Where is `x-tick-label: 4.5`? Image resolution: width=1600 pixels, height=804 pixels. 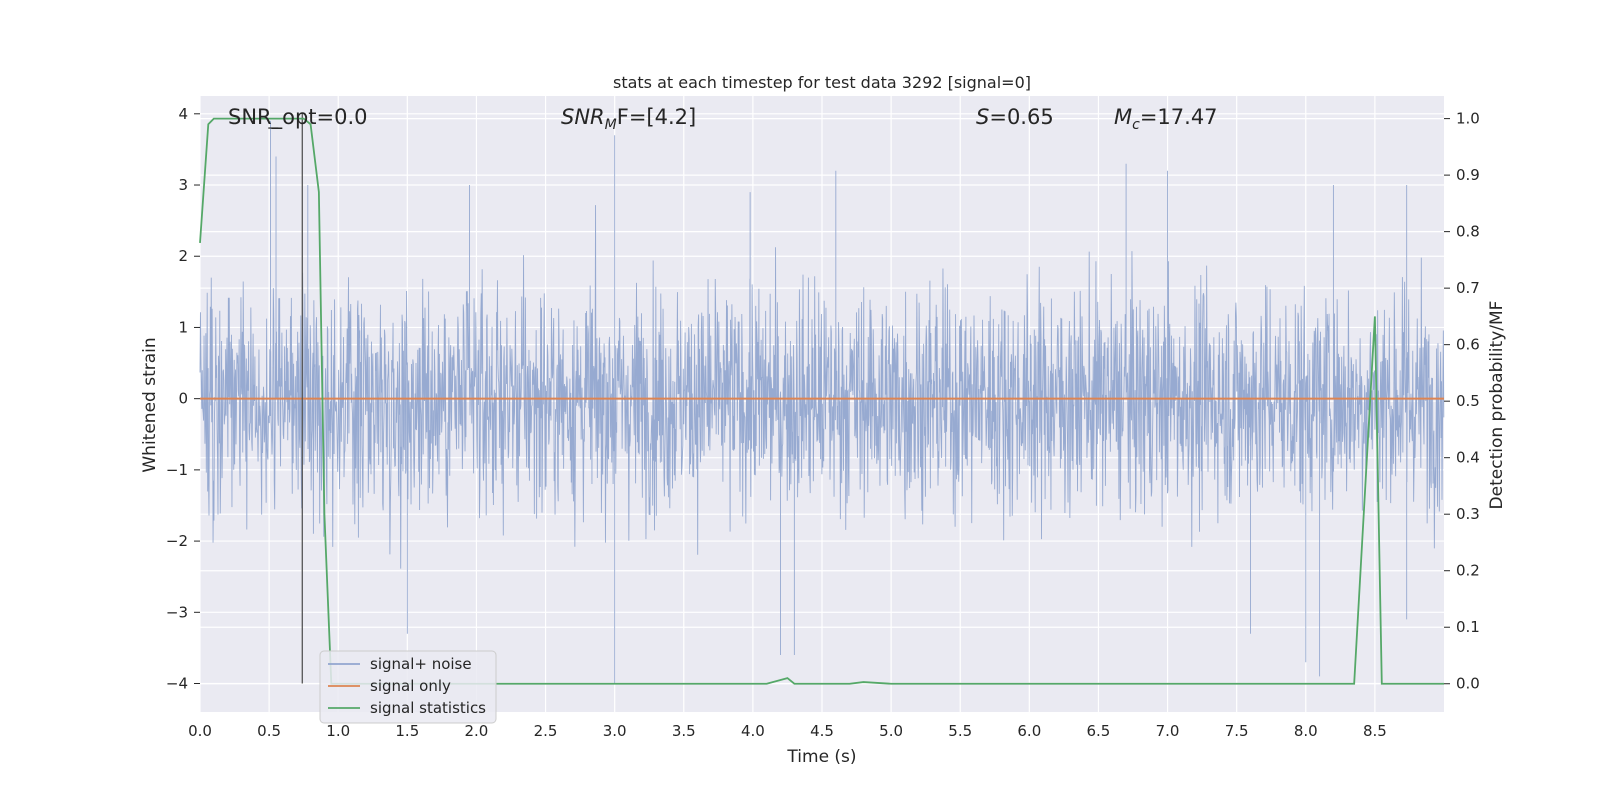
x-tick-label: 4.5 is located at coordinates (822, 731).